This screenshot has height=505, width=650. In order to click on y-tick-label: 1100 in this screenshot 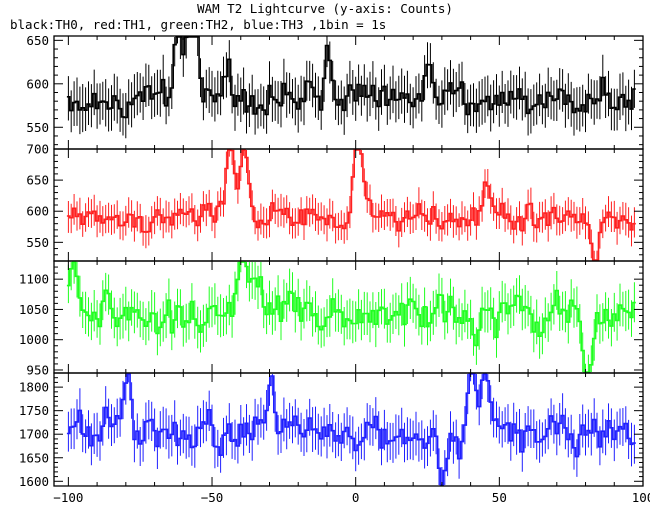, I will do `click(34, 279)`.